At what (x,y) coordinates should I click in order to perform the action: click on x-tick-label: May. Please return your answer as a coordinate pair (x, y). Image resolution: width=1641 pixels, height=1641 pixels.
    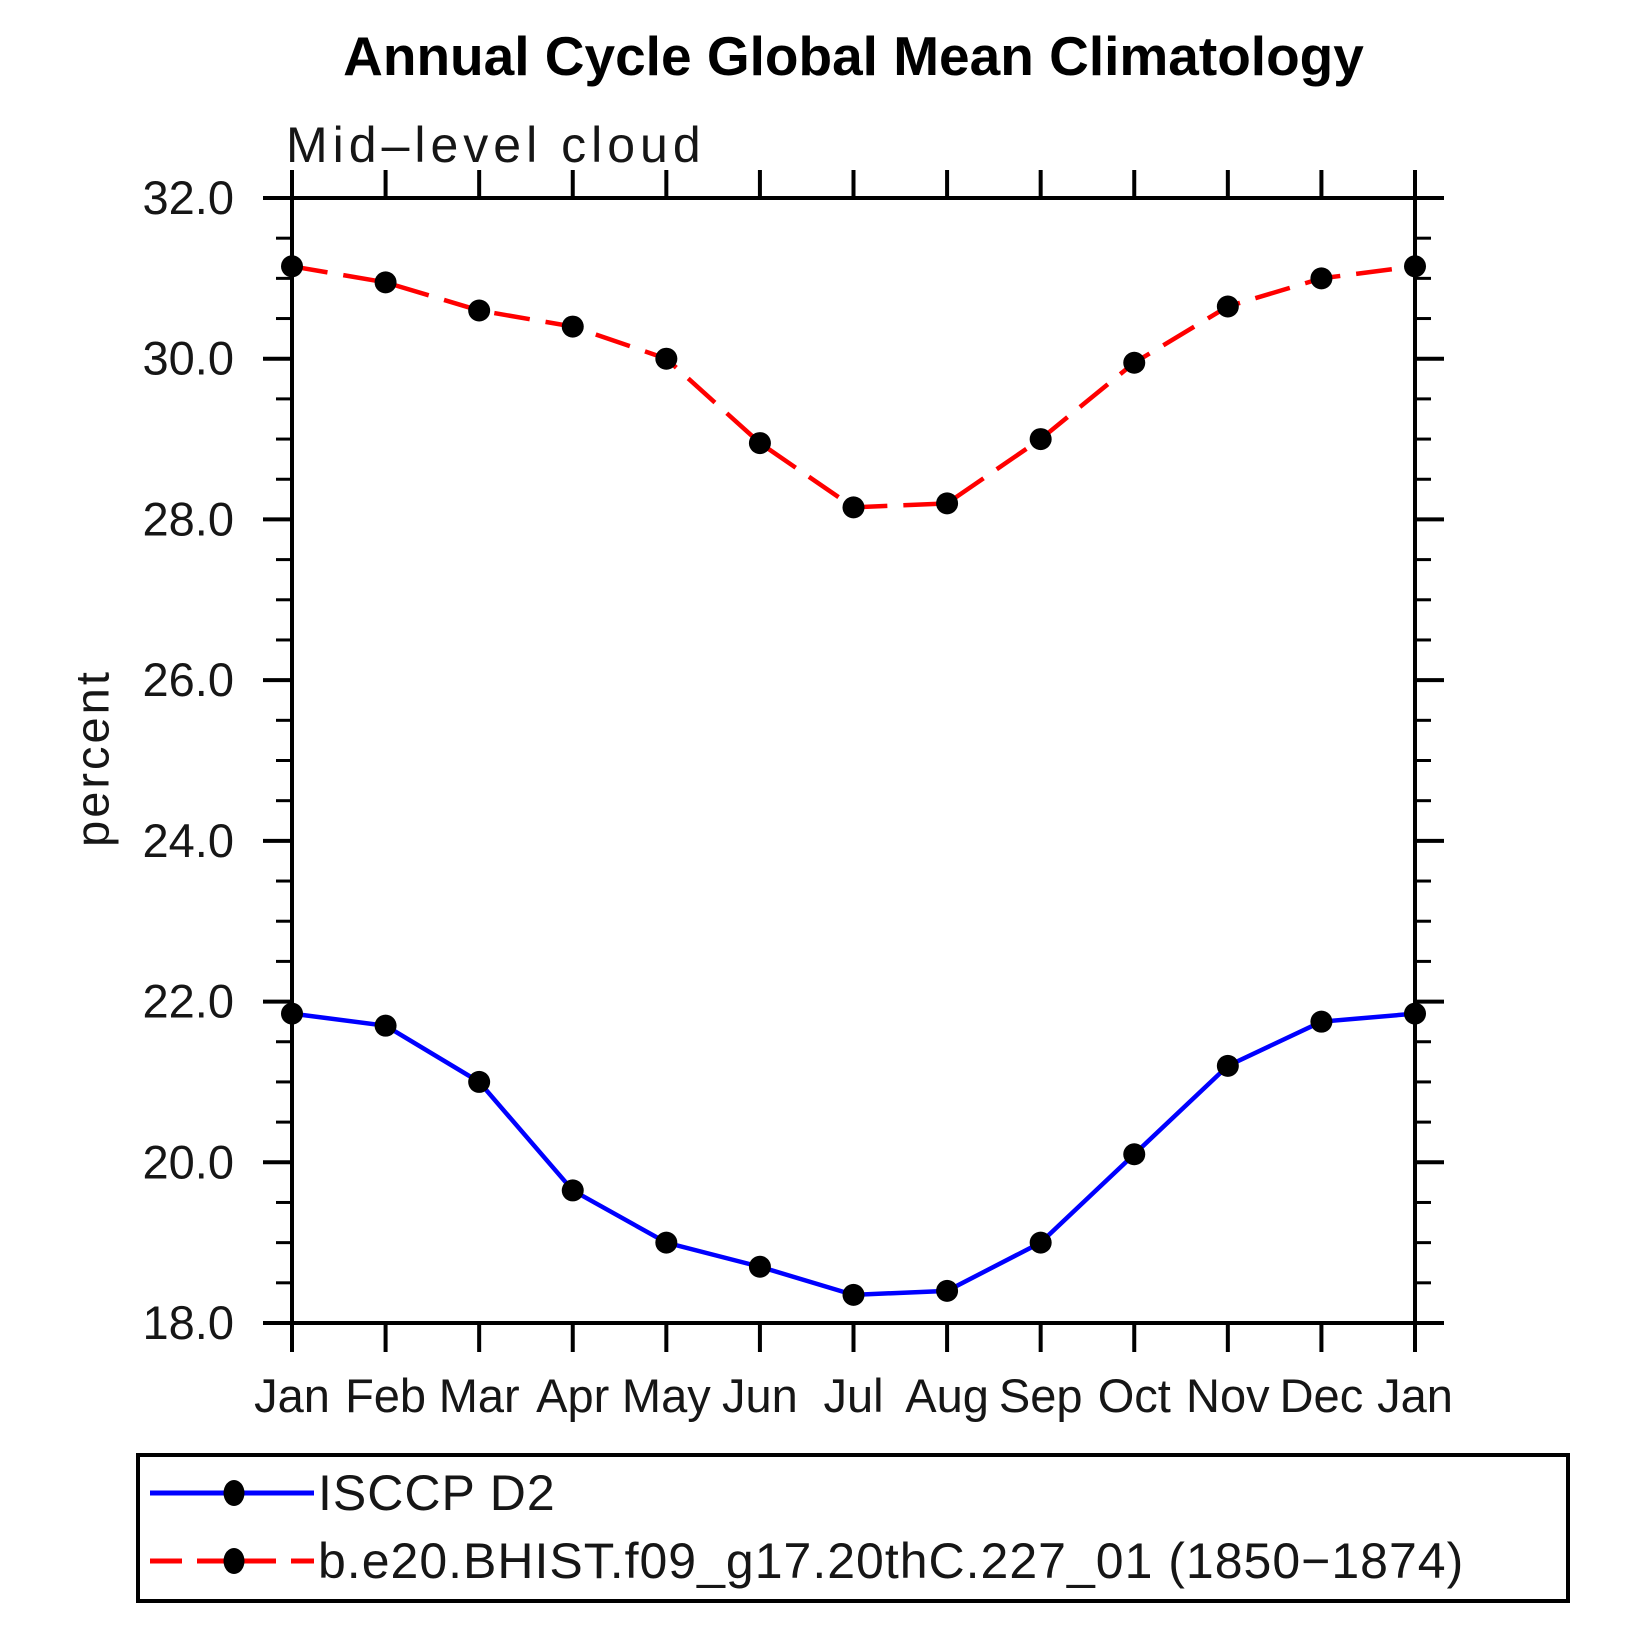
    Looking at the image, I should click on (666, 1395).